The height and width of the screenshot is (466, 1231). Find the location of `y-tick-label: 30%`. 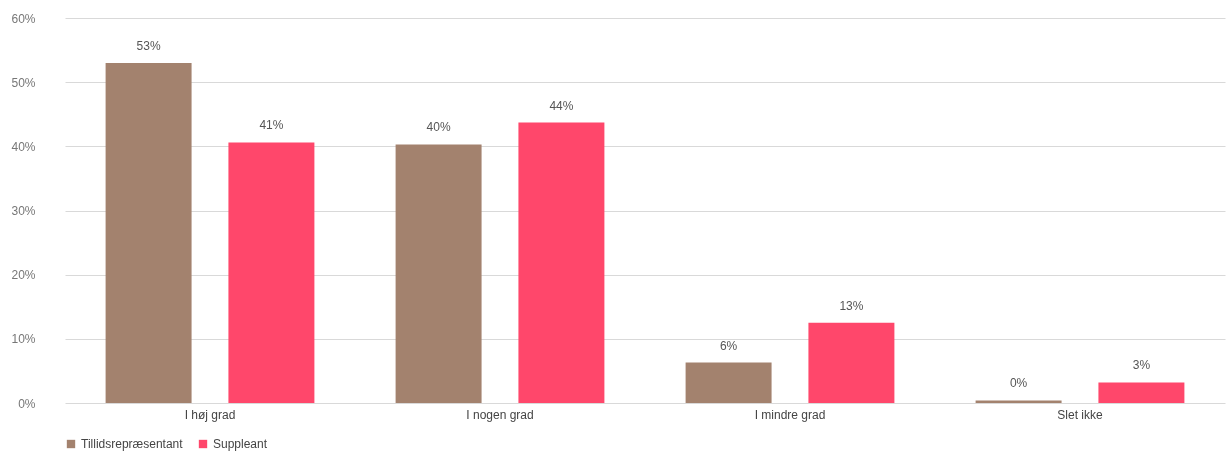

y-tick-label: 30% is located at coordinates (23, 211).